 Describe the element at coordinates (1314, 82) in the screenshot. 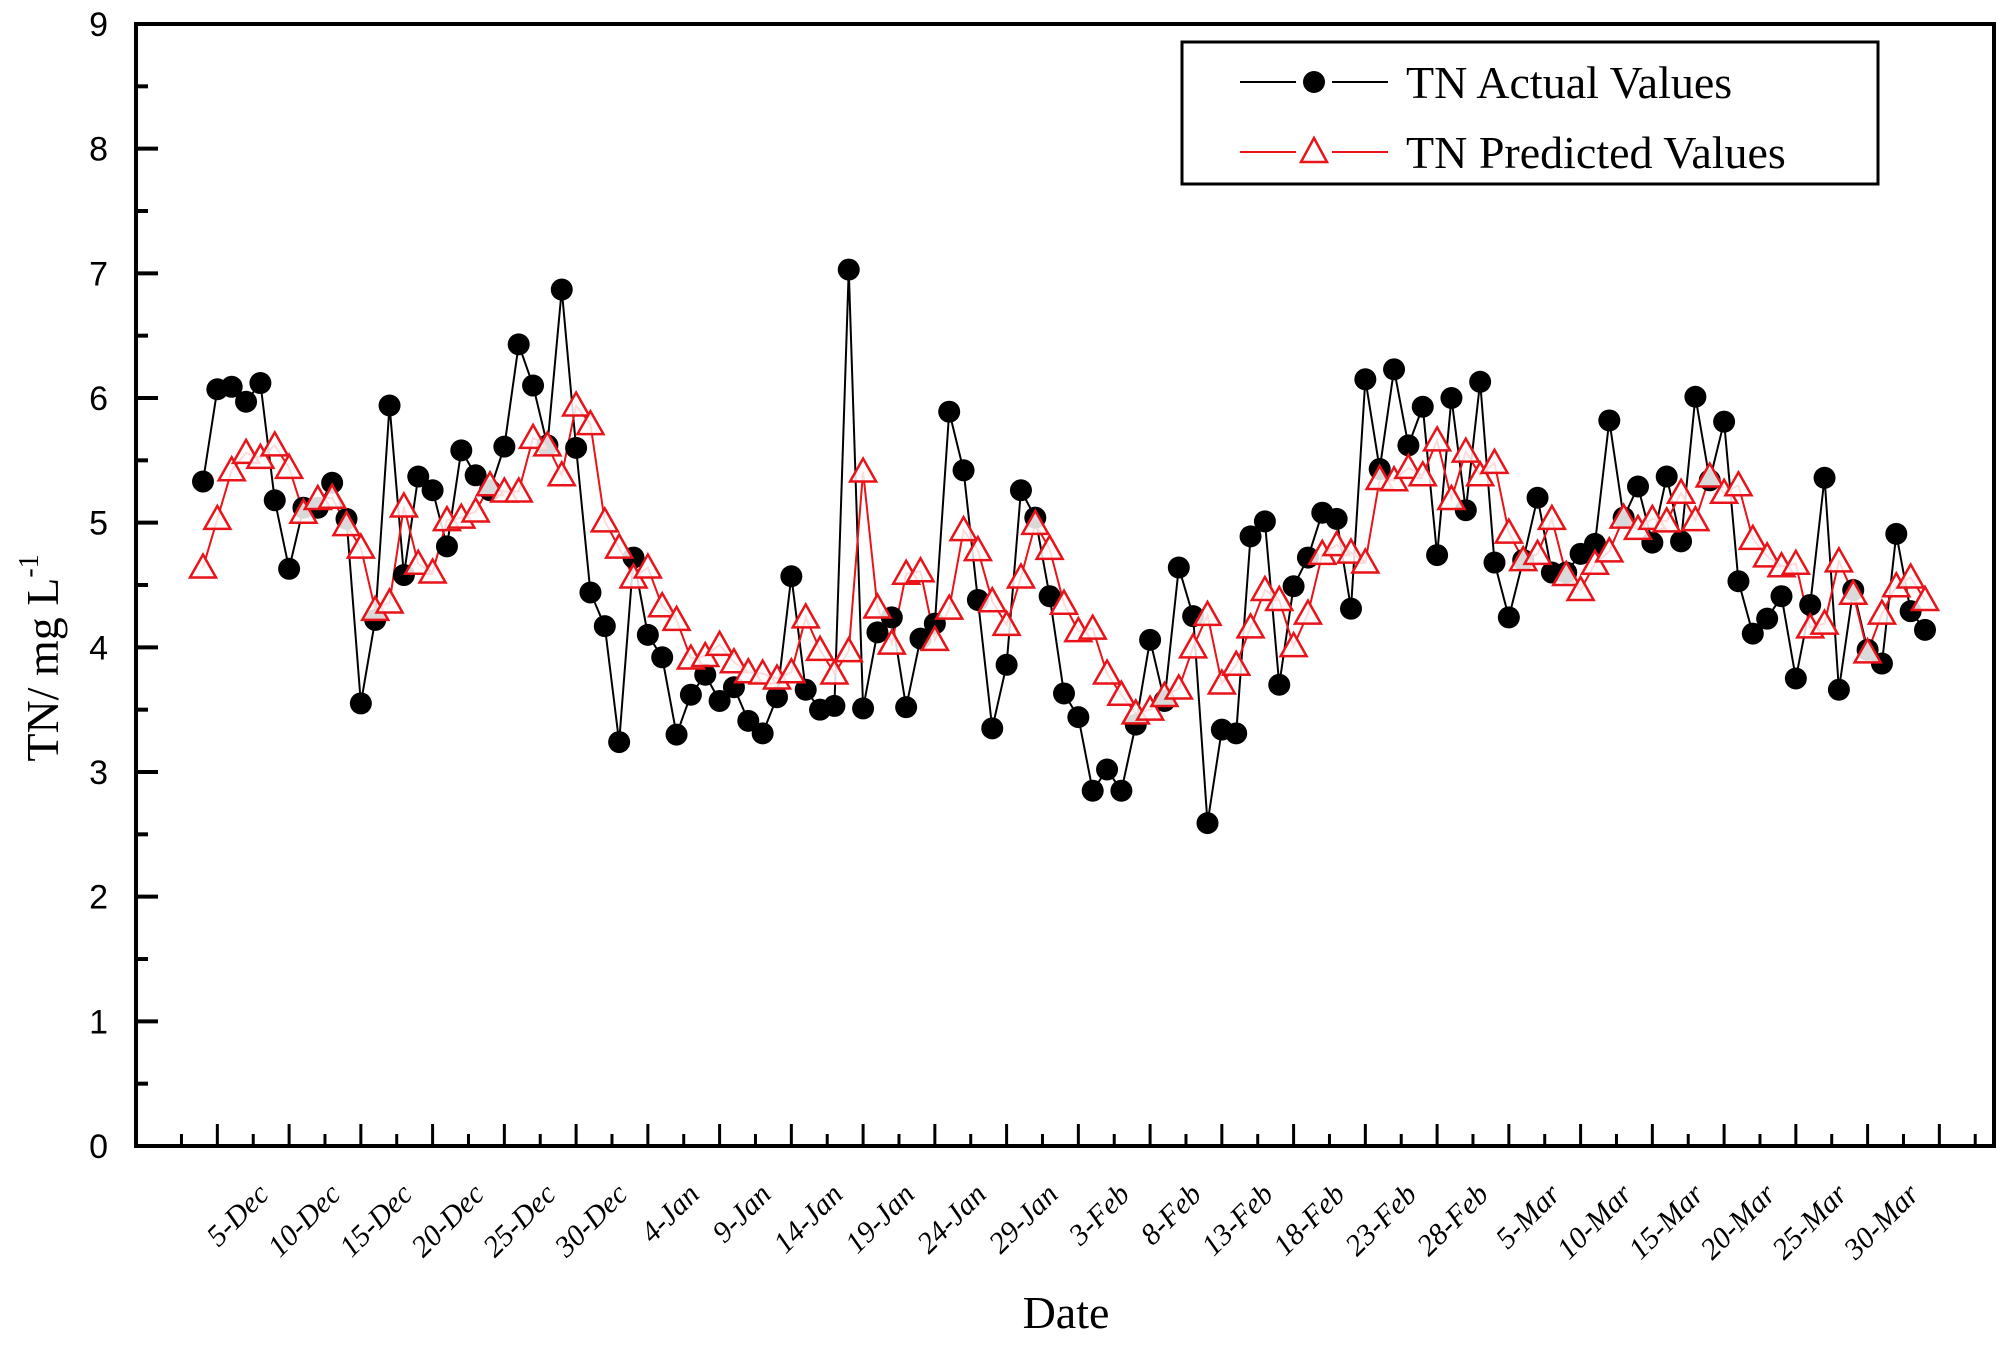

I see `legend-marker-circle` at that location.